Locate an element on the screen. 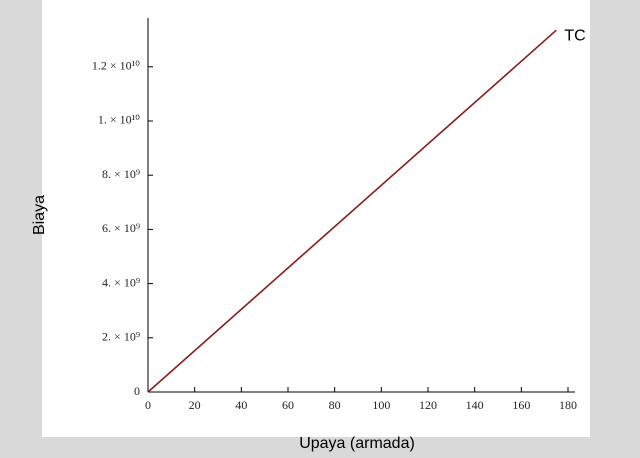 The image size is (640, 458). x-tick-label: 120 is located at coordinates (428, 405).